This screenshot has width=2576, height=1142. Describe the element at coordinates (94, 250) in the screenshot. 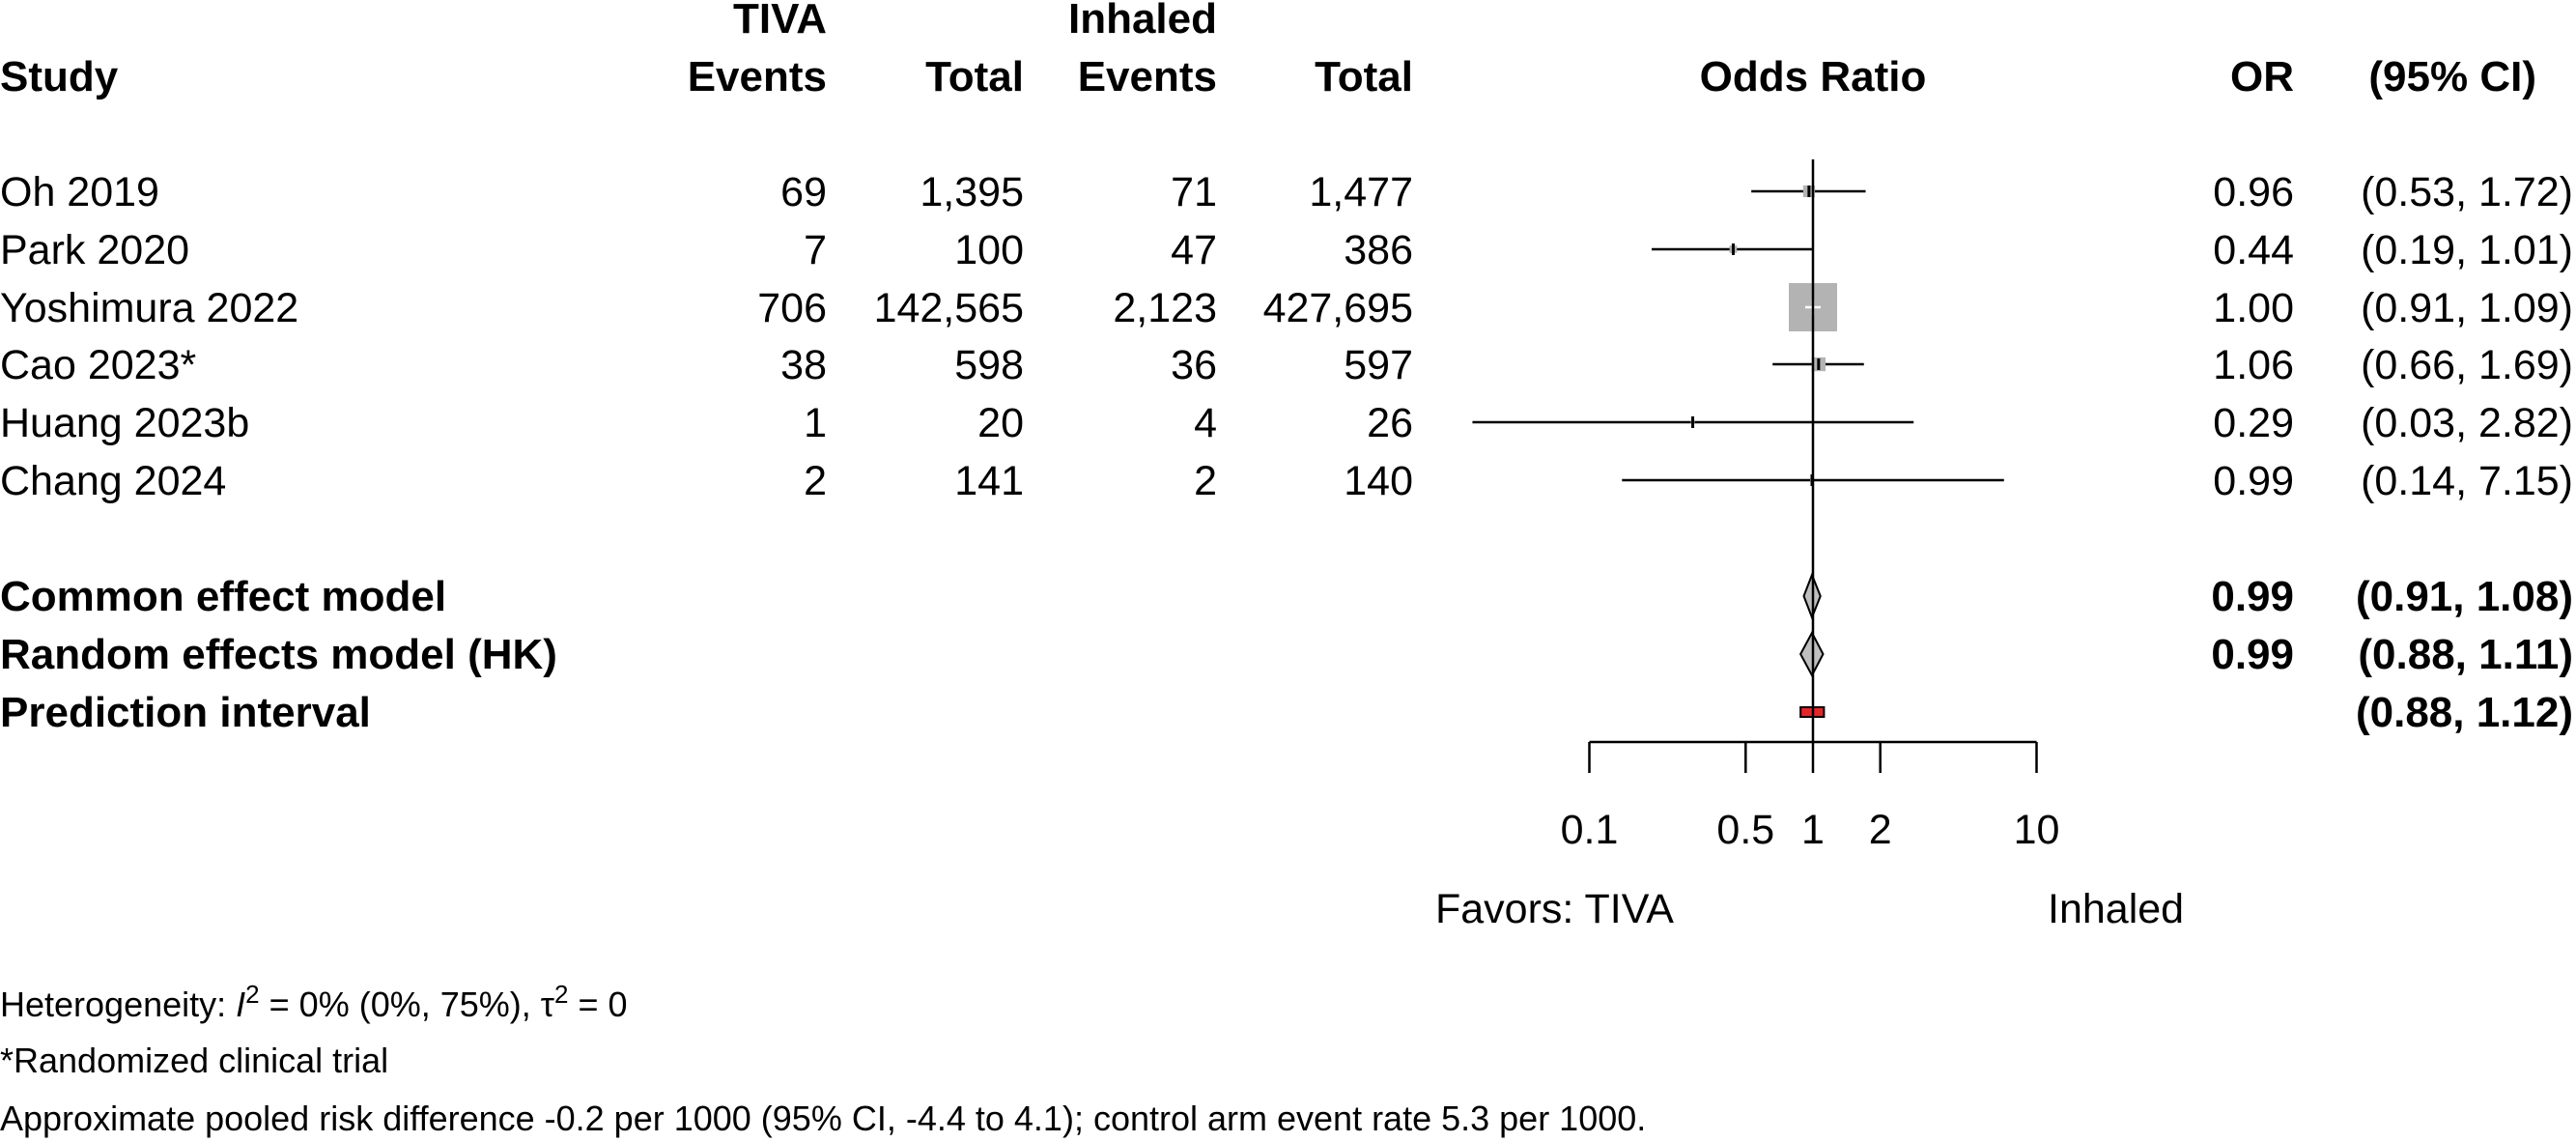

I see `study-name: Park 2020` at that location.